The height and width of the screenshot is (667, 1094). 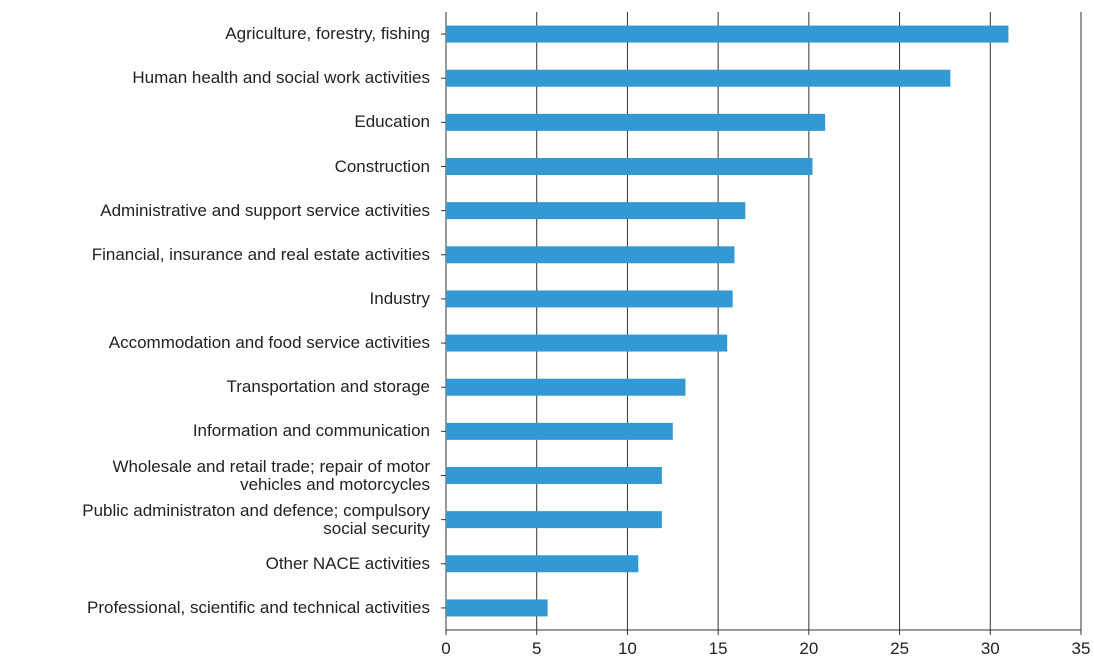 I want to click on y-tick-label: Transportation and storage, so click(x=328, y=387).